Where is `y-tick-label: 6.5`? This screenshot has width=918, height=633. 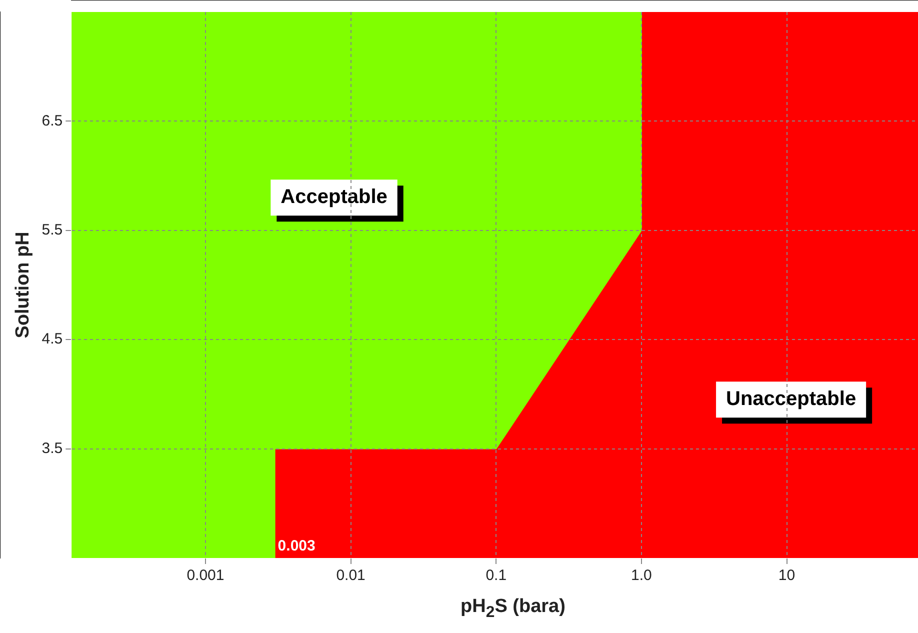
y-tick-label: 6.5 is located at coordinates (52, 121).